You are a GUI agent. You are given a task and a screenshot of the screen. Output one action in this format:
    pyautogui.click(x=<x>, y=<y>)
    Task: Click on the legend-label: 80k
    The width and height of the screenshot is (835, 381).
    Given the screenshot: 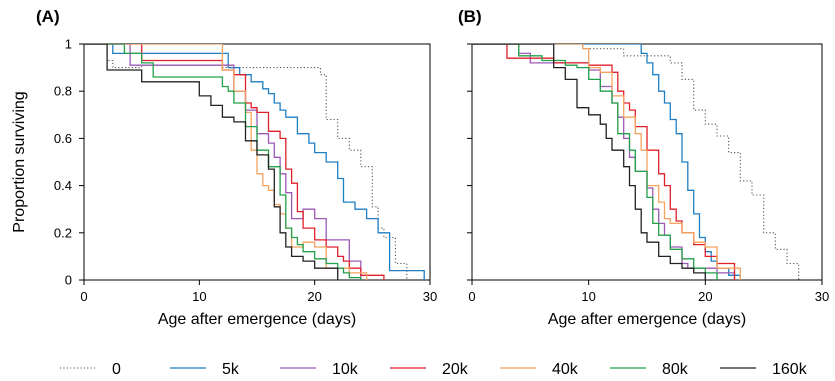 What is the action you would take?
    pyautogui.click(x=675, y=369)
    